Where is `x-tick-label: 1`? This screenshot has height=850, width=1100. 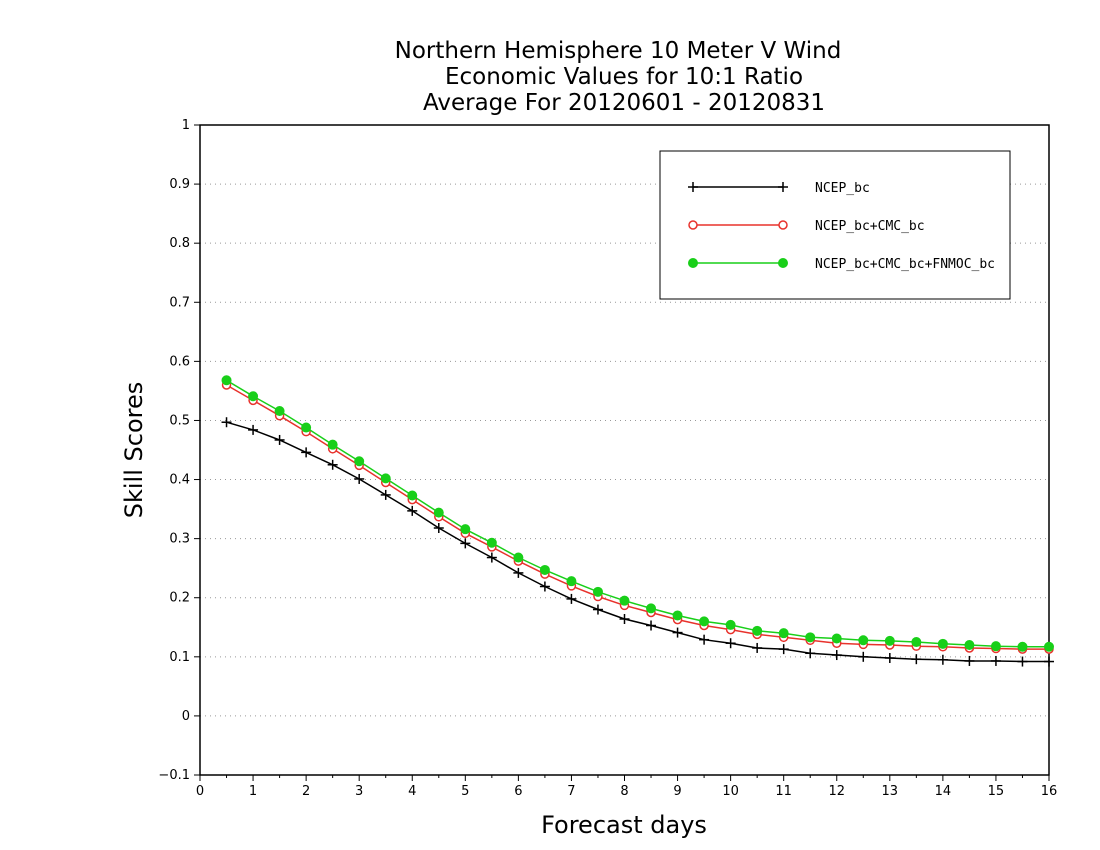 x-tick-label: 1 is located at coordinates (253, 791).